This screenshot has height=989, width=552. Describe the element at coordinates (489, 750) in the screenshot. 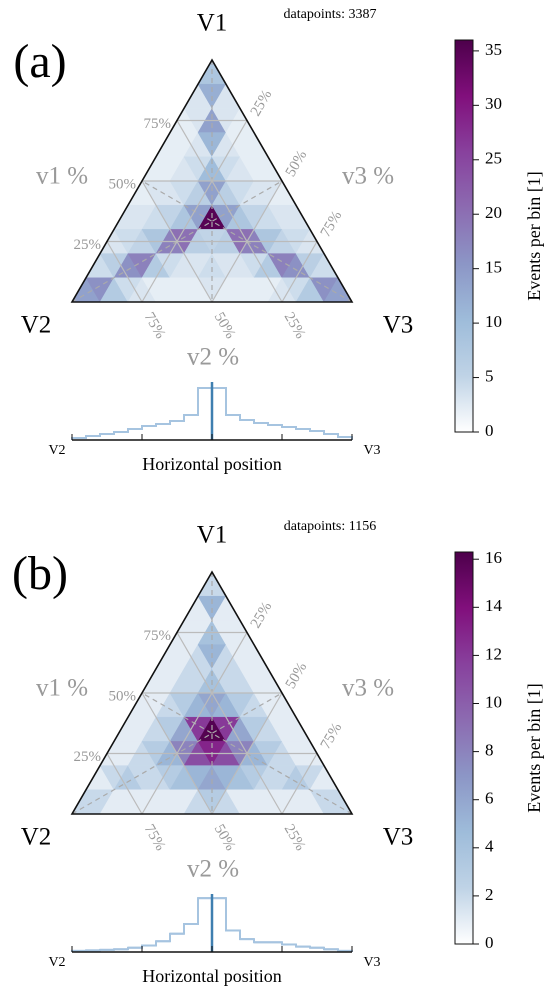

I see `colorbar-tick-label: 8` at that location.